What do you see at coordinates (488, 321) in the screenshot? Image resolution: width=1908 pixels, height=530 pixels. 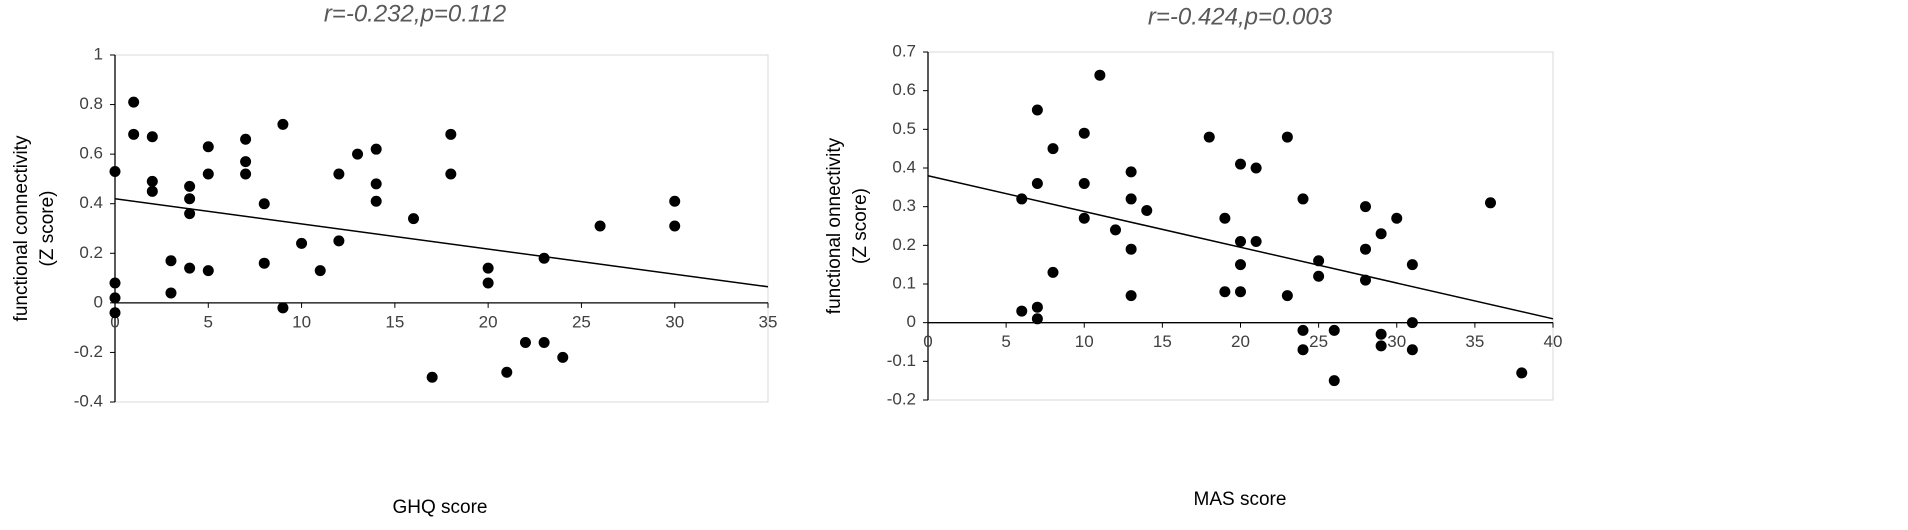 I see `x-tick-label: 20` at bounding box center [488, 321].